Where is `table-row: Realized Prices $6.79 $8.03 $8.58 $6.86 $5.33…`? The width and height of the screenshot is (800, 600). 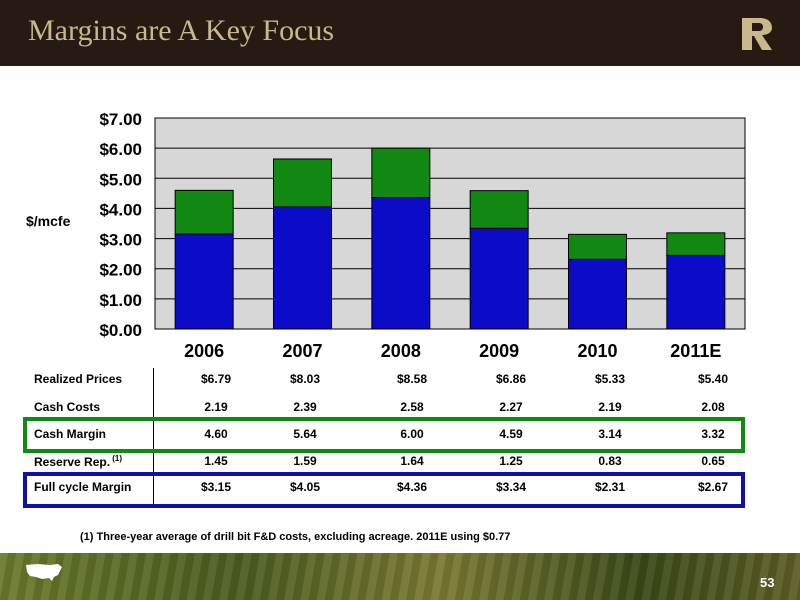 table-row: Realized Prices $6.79 $8.03 $8.58 $6.86 $5.33… is located at coordinates (400, 381).